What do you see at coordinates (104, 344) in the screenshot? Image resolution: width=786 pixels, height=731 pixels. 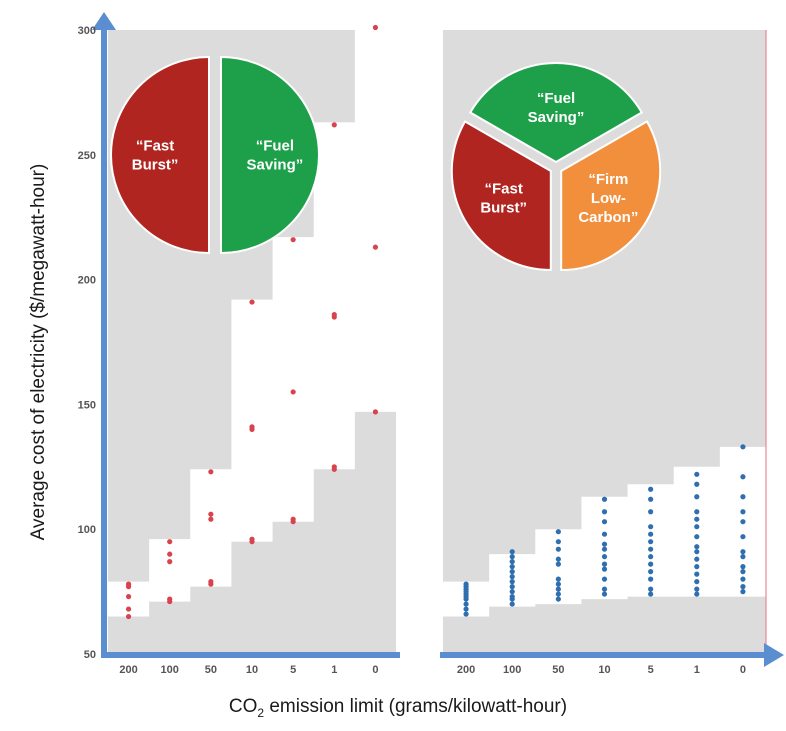 I see `y-axis-line` at bounding box center [104, 344].